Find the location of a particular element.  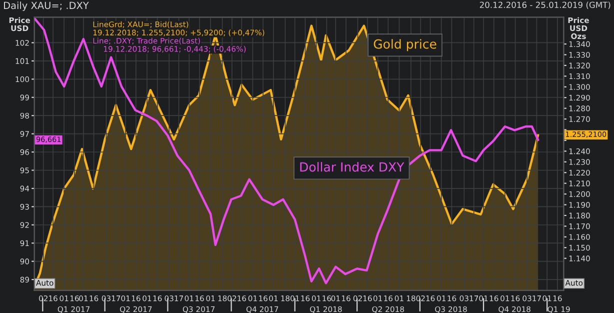

chart-subtitle: 20.12.2016 - 25.01.2019 (GMT) is located at coordinates (545, 5).